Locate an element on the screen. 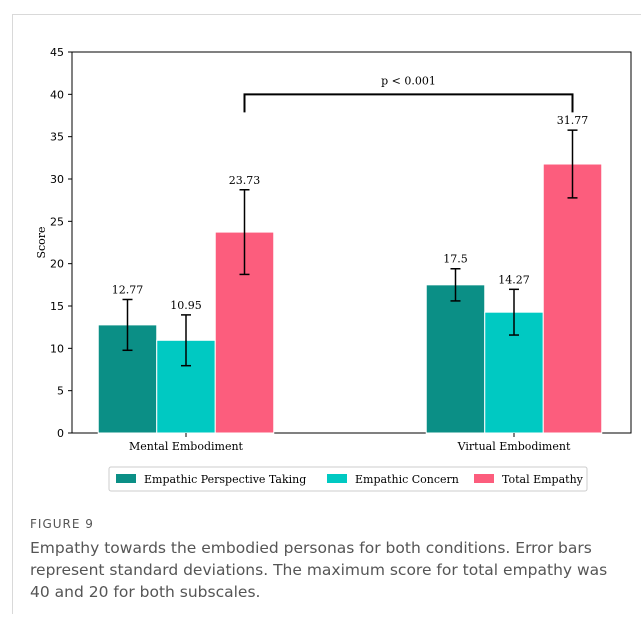  legend-label: Total Empathy is located at coordinates (543, 479).